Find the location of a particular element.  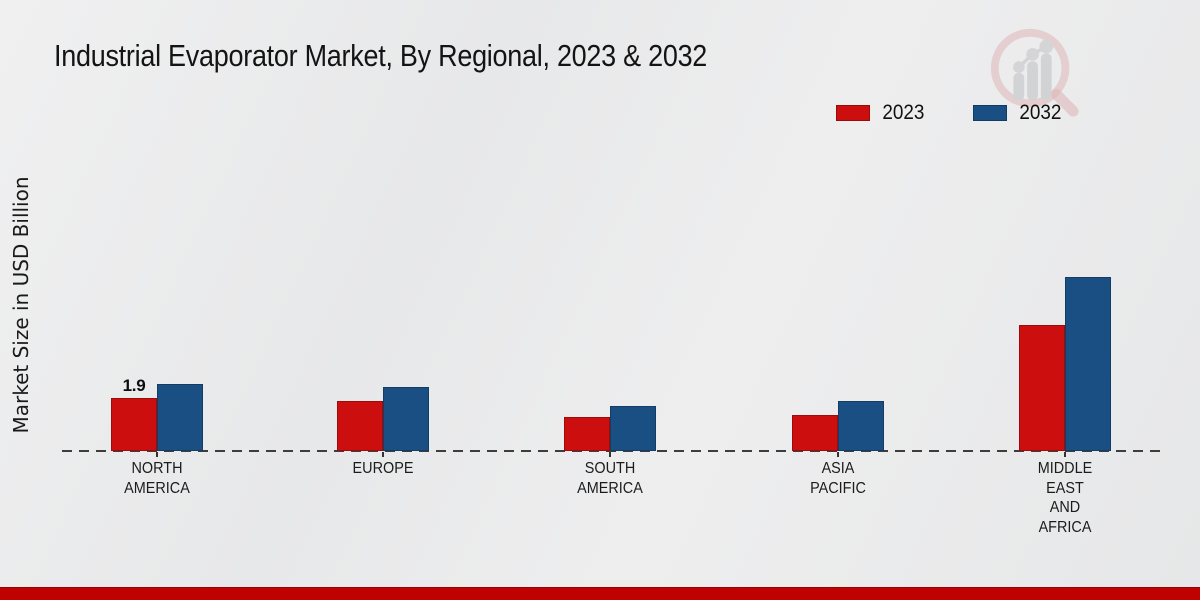

x-axis-tick-middle-east-and-africa is located at coordinates (1065, 454).